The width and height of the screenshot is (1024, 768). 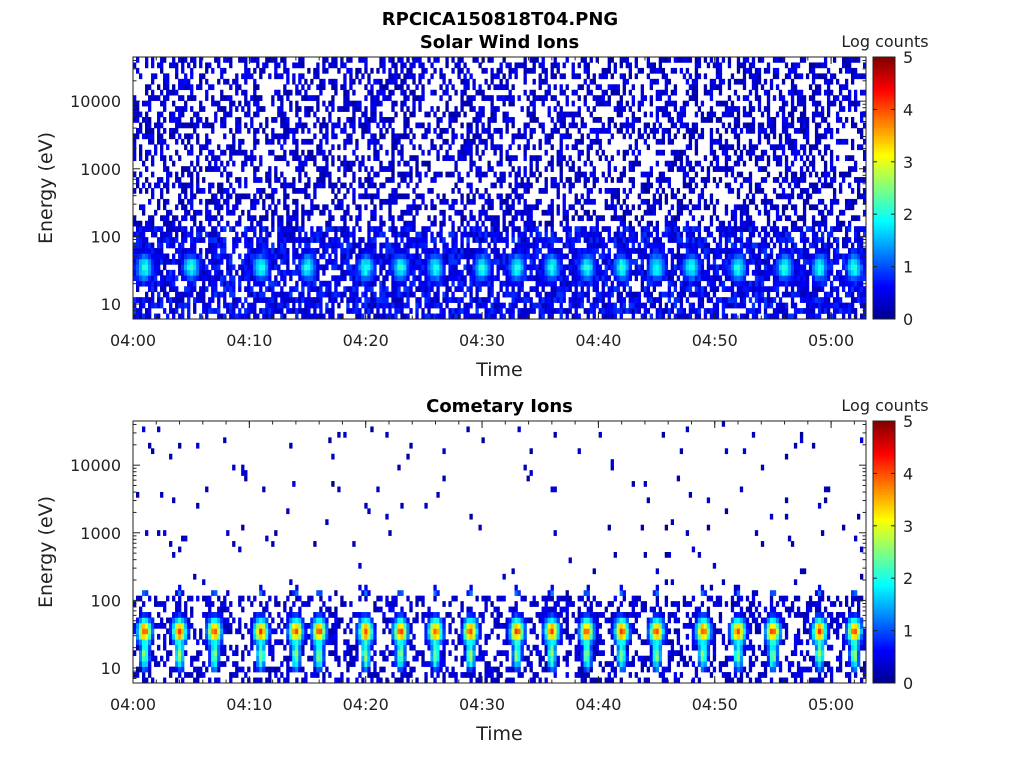 What do you see at coordinates (500, 19) in the screenshot?
I see `figure-title: RPCICA150818T04.PNG` at bounding box center [500, 19].